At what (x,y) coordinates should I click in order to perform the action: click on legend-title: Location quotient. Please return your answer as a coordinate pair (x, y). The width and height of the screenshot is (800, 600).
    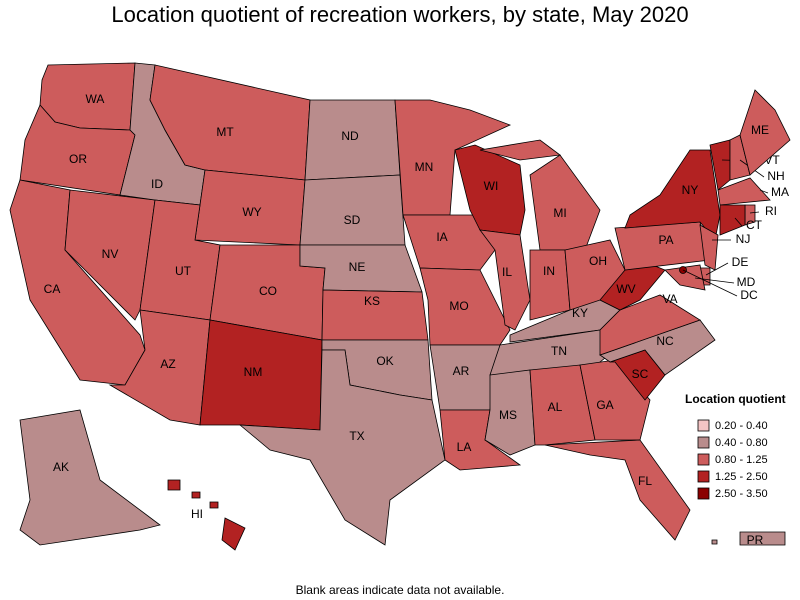
    Looking at the image, I should click on (735, 399).